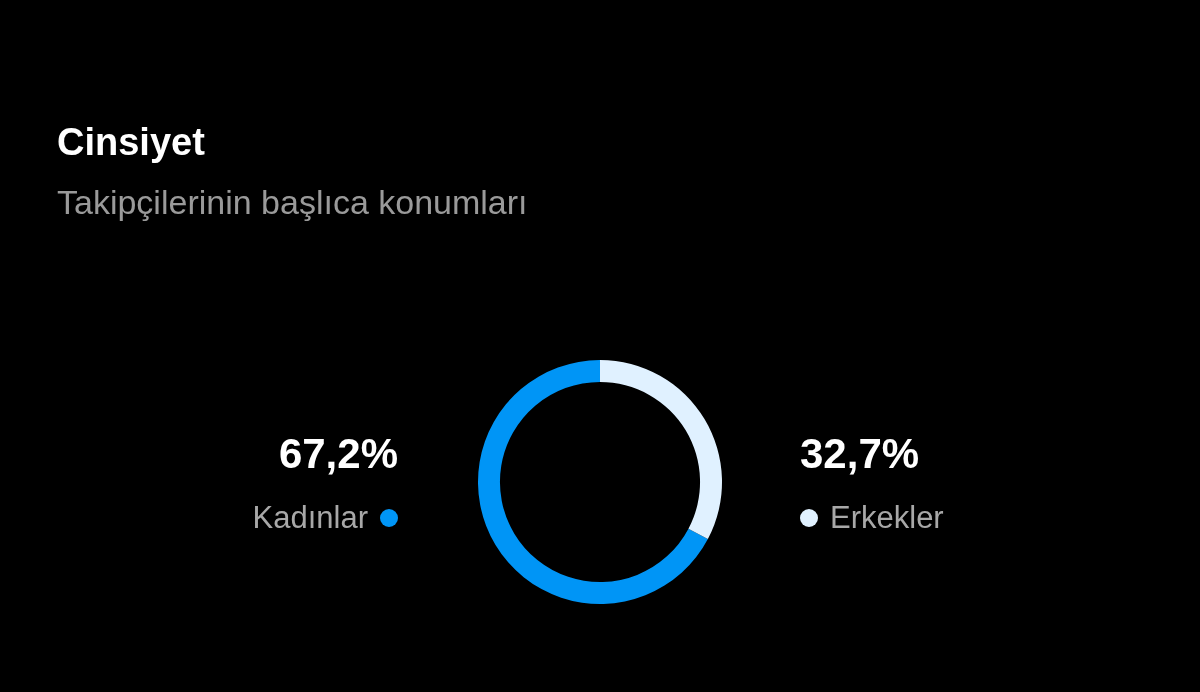 The height and width of the screenshot is (692, 1200). Describe the element at coordinates (131, 142) in the screenshot. I see `chart-title: Cinsiyet` at that location.